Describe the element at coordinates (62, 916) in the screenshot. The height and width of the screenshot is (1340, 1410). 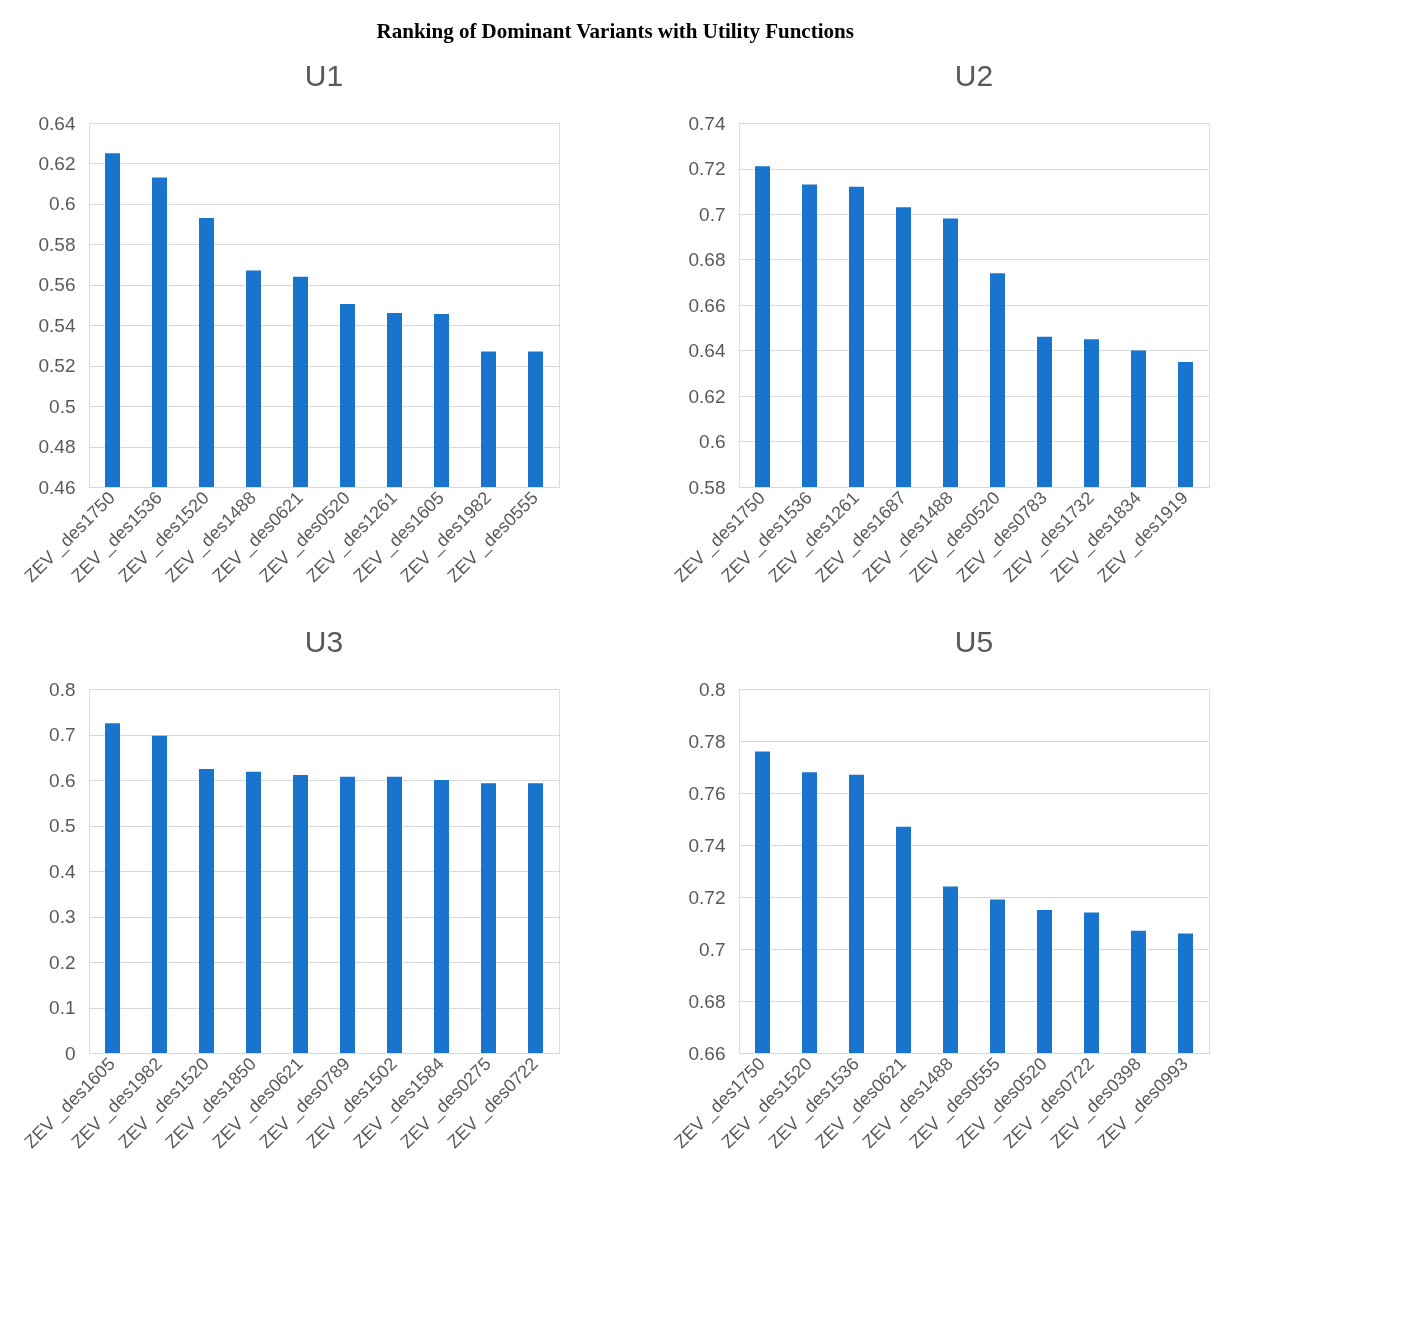
I see `y-tick-label: 0.3` at that location.